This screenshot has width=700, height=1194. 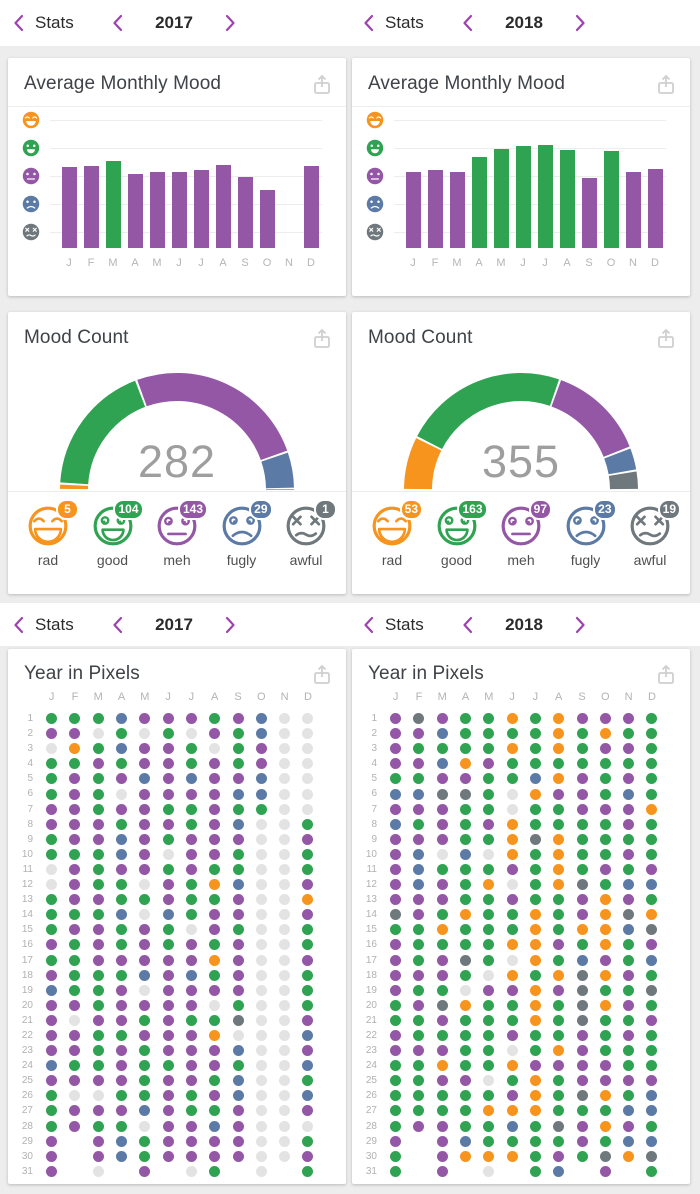 I want to click on card-title: Mood Count, so click(x=76, y=337).